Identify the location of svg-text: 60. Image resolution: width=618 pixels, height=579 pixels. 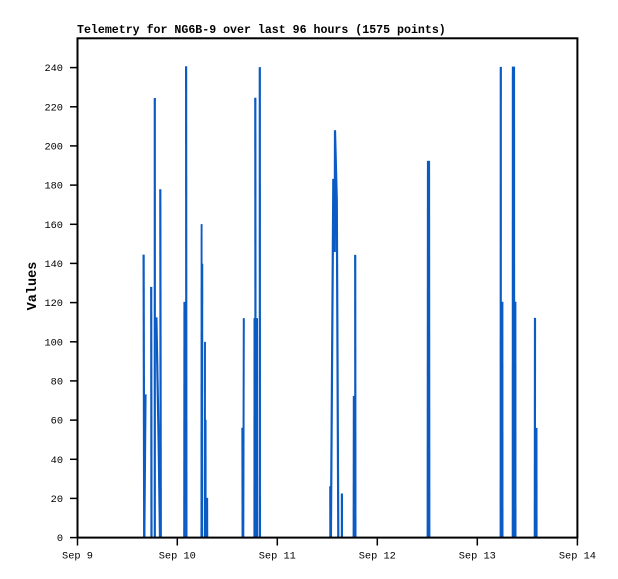
(57, 422).